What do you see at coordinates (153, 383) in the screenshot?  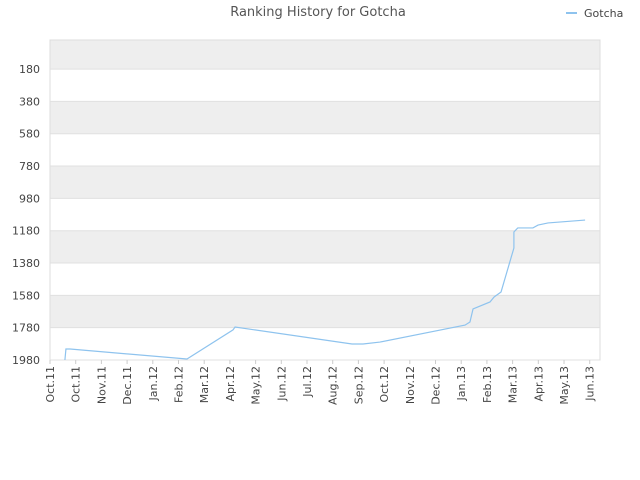 I see `x-tick-label: Jan.12` at bounding box center [153, 383].